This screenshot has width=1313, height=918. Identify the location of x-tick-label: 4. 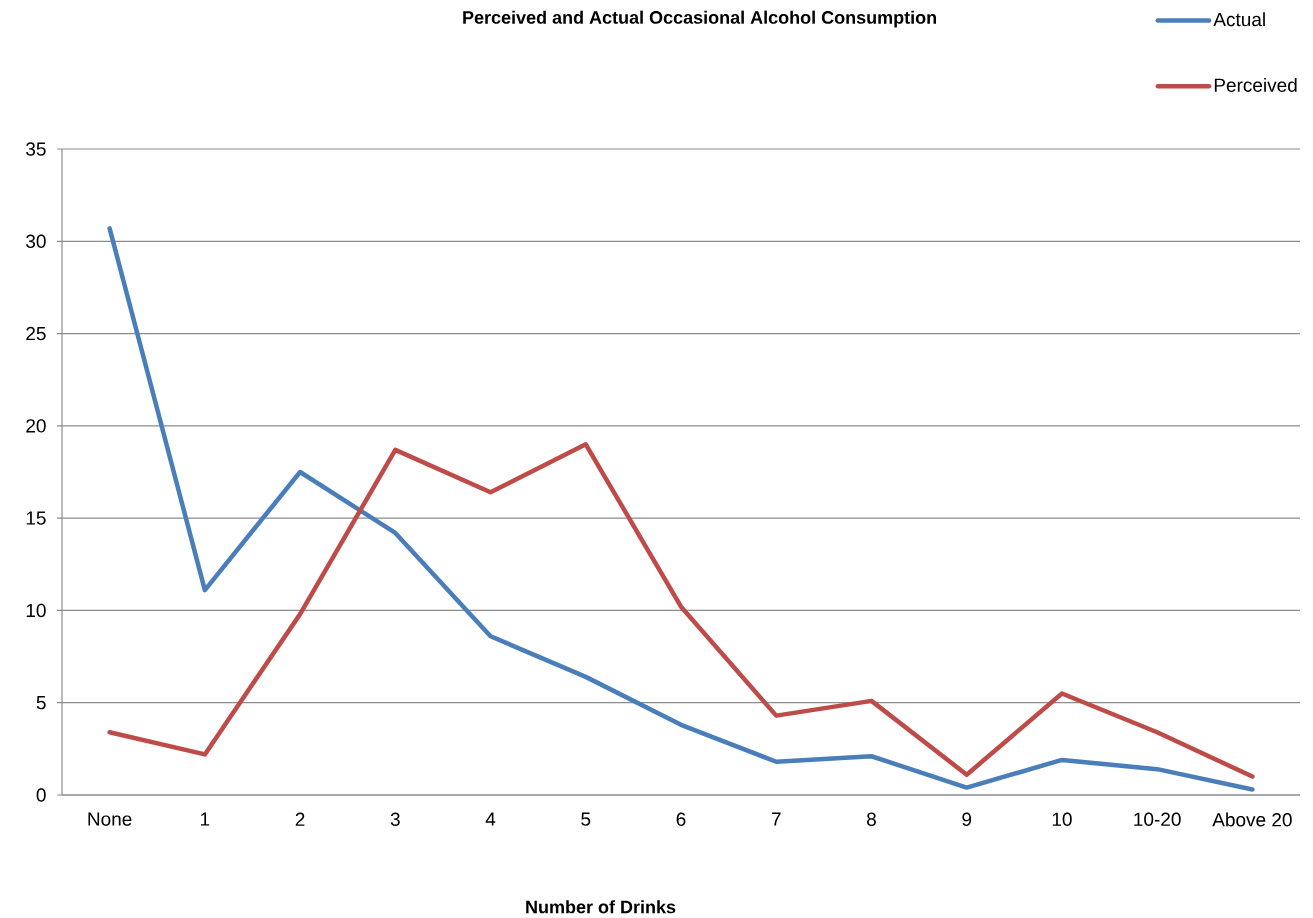
(490, 819).